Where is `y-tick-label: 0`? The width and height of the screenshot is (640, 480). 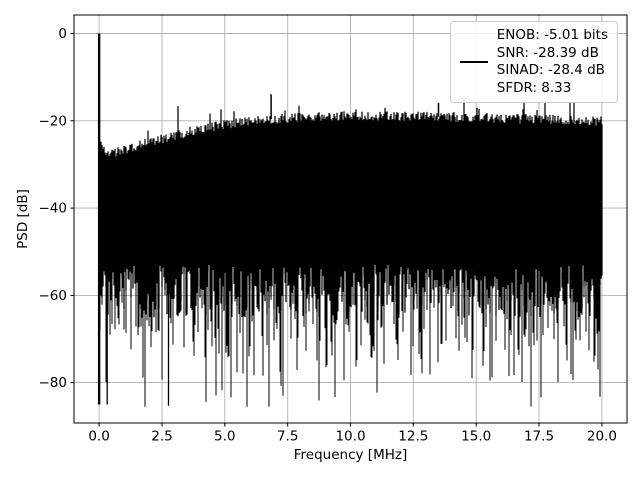
y-tick-label: 0 is located at coordinates (62, 34).